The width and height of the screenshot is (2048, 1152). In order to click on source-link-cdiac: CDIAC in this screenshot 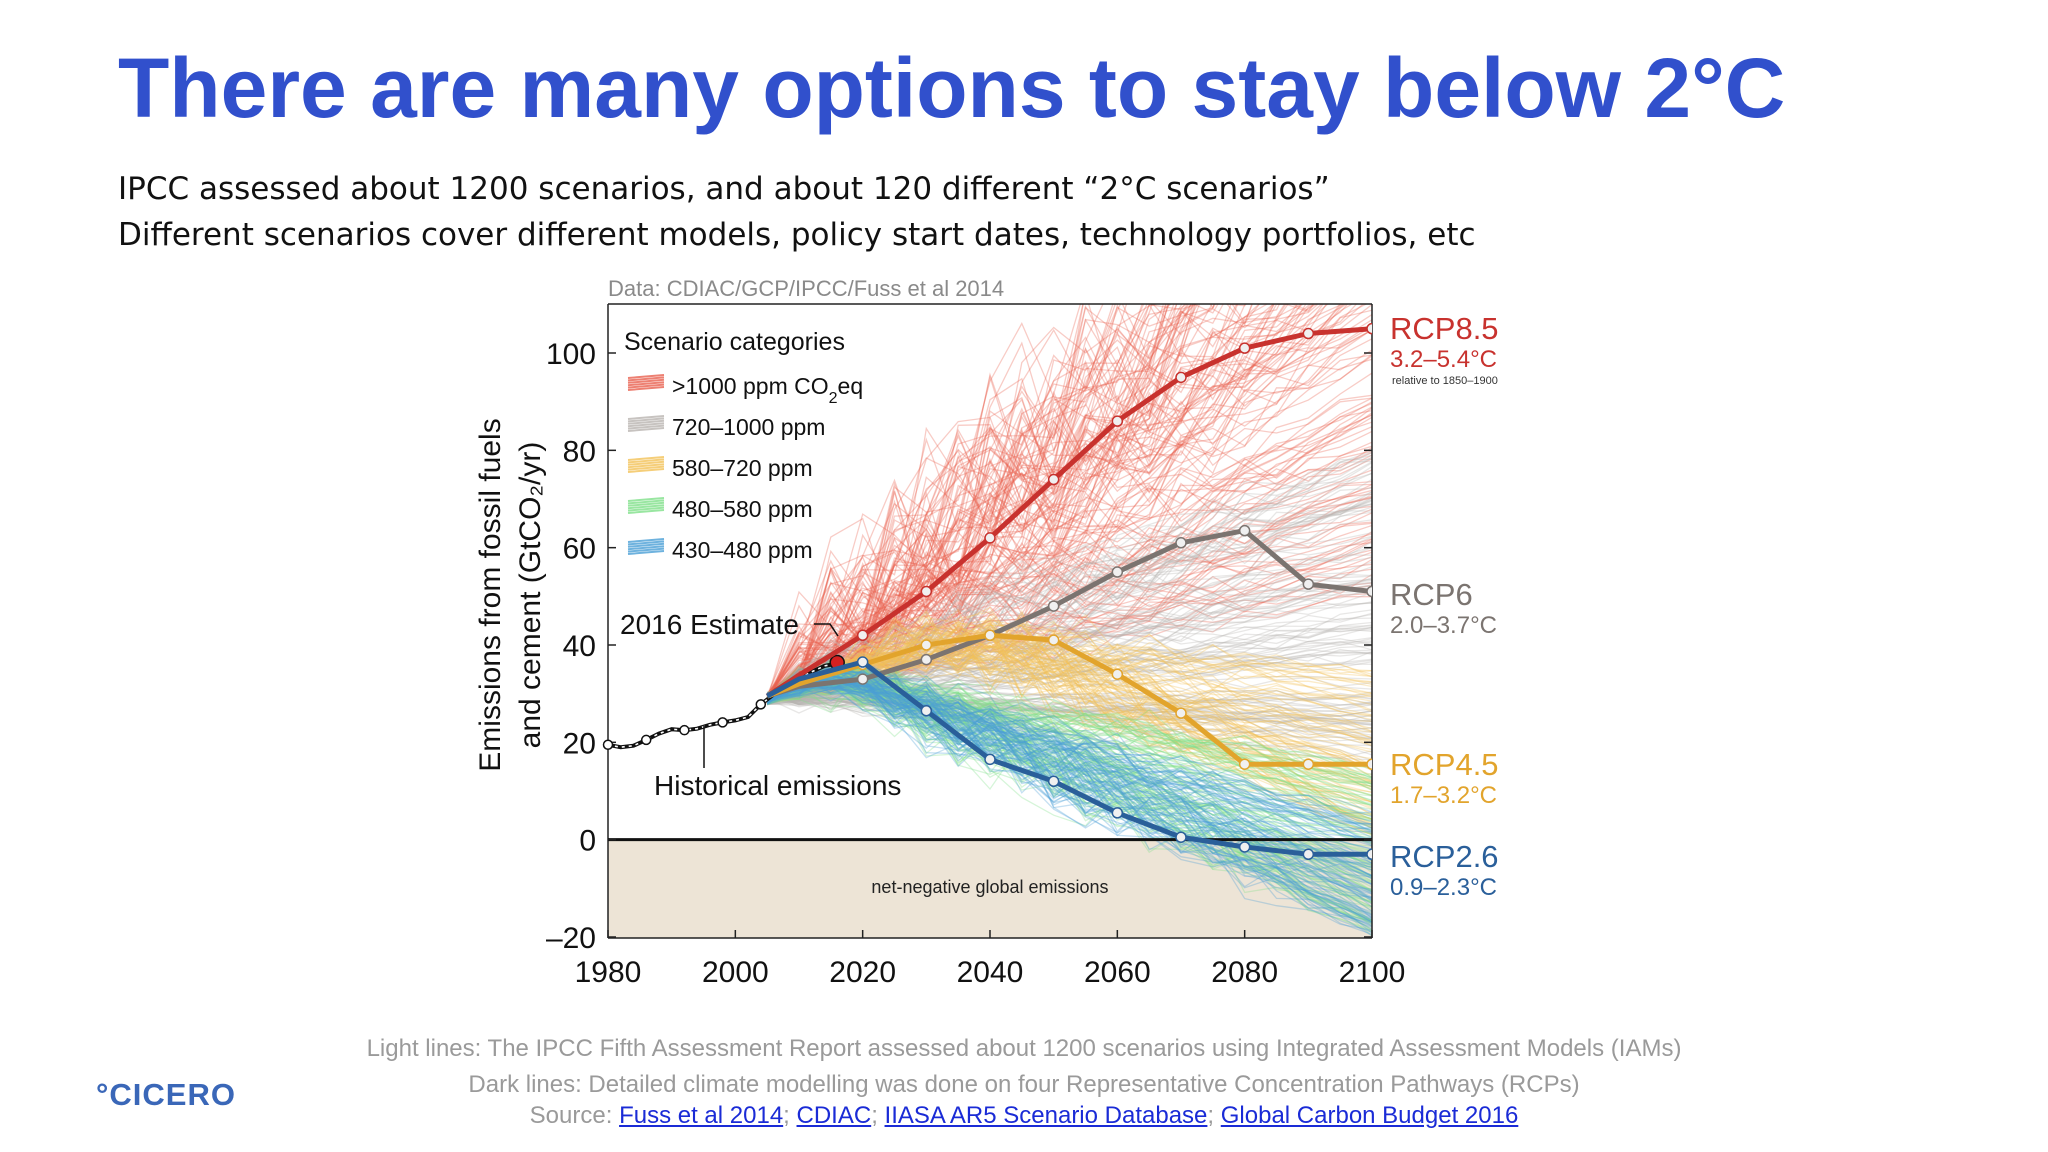, I will do `click(834, 1115)`.